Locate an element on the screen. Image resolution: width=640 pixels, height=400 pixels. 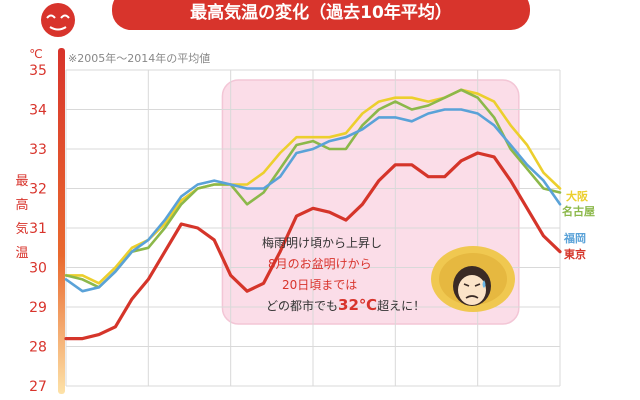
legend-label-0: 大阪 is located at coordinates (577, 196).